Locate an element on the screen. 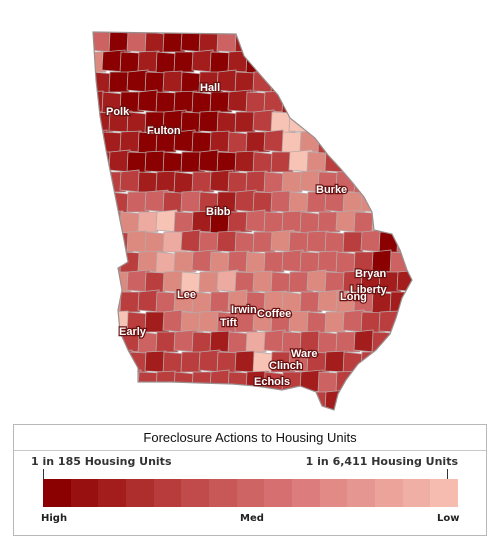 Image resolution: width=500 pixels, height=543 pixels. county-label-long: Long is located at coordinates (353, 297).